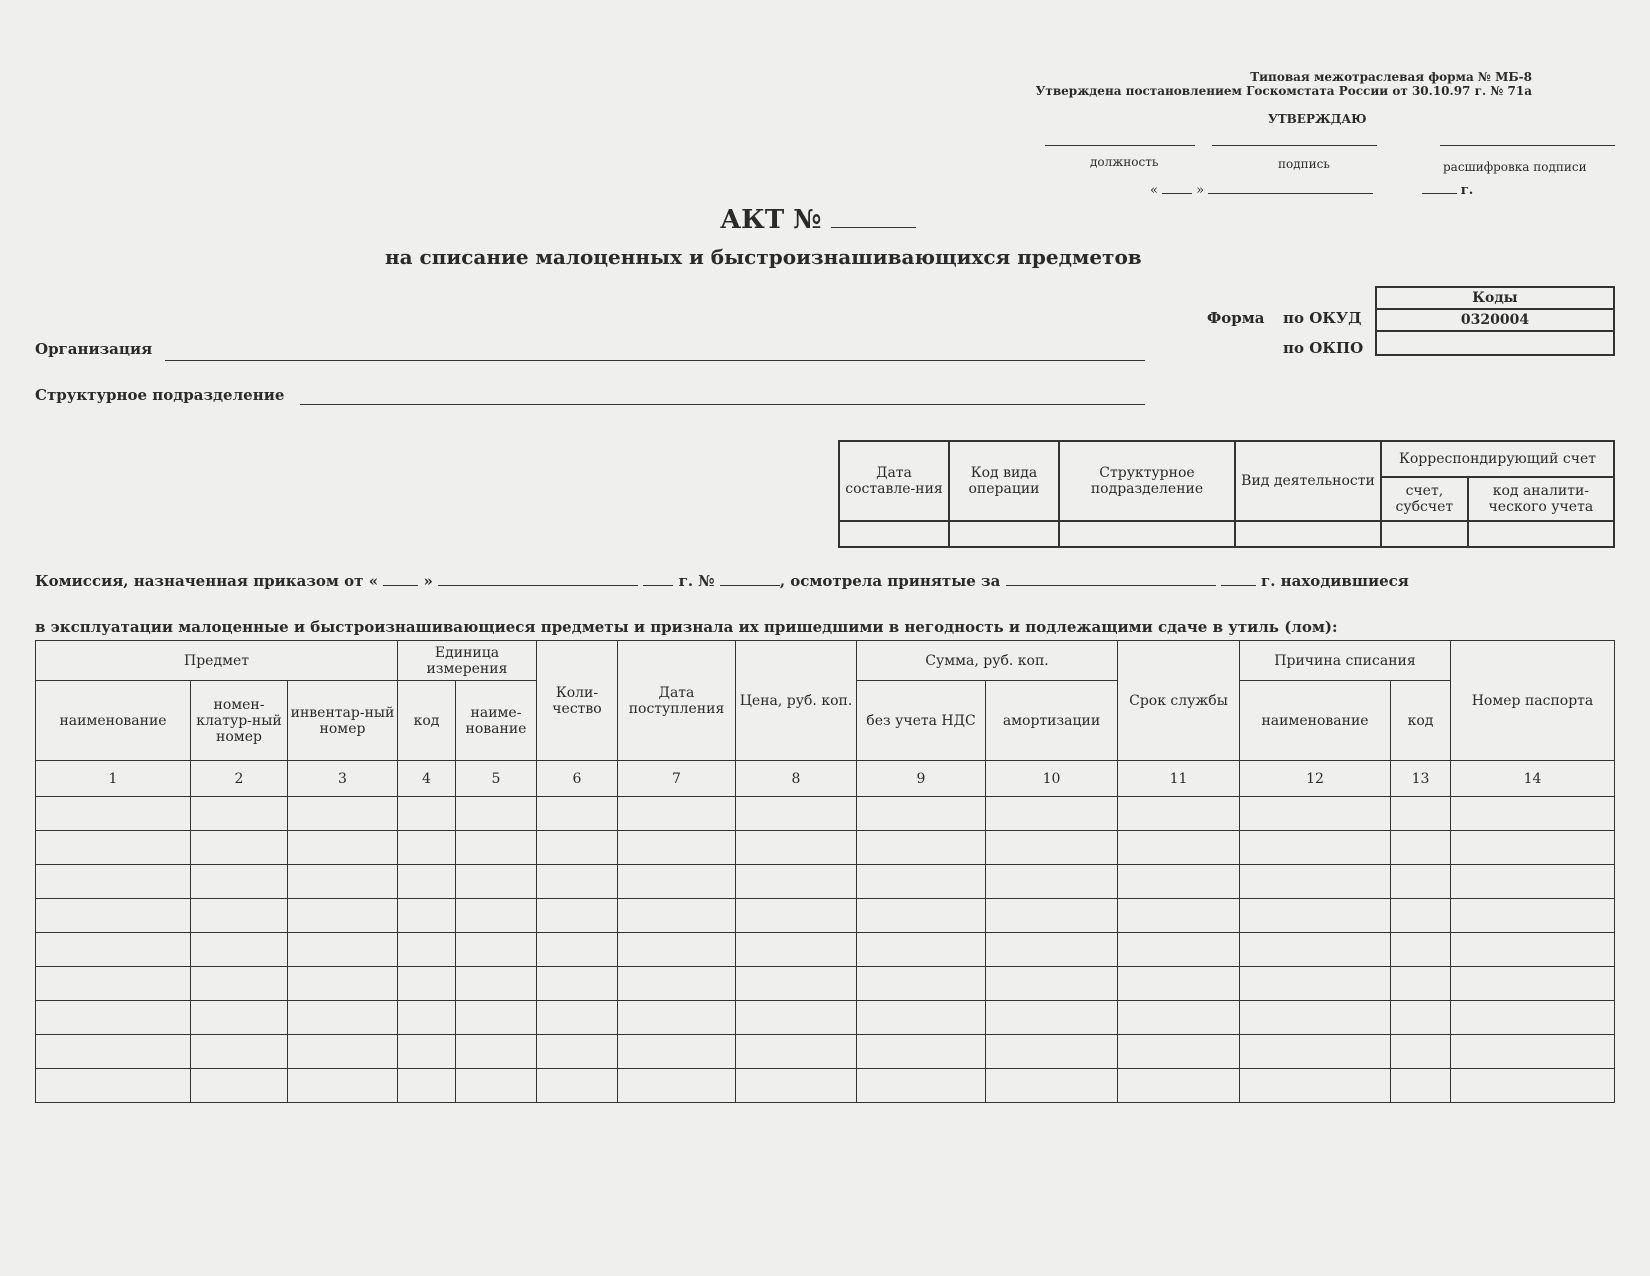 The image size is (1650, 1276). Describe the element at coordinates (1294, 145) in the screenshot. I see `signature-line` at that location.